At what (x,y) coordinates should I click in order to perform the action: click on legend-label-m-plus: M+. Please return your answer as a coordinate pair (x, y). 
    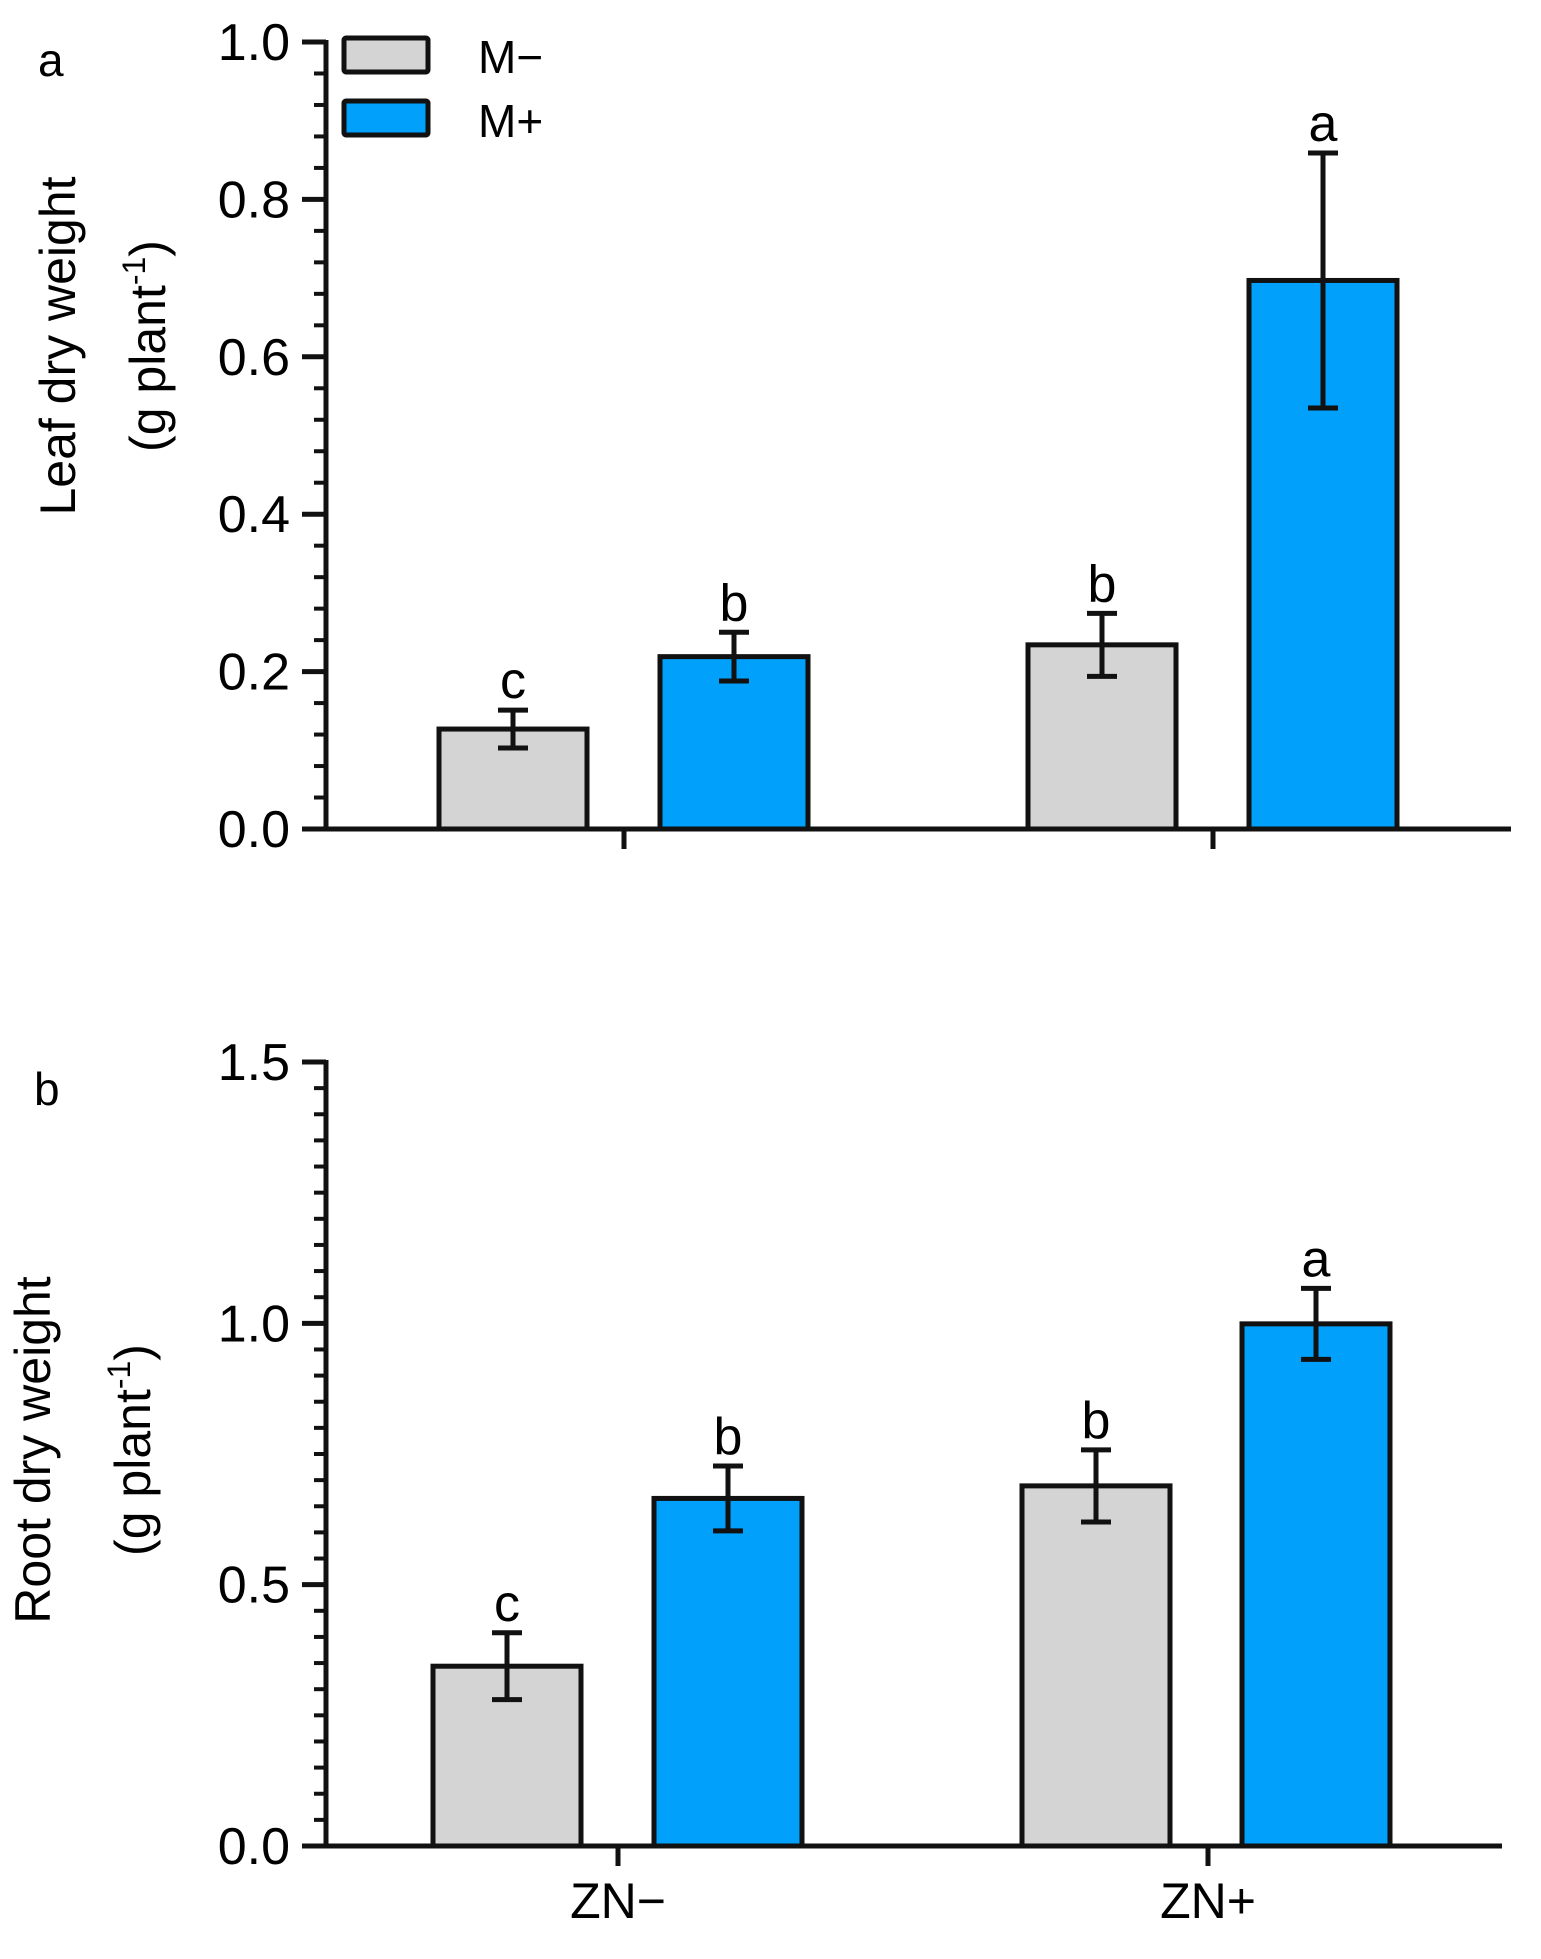
    Looking at the image, I should click on (510, 121).